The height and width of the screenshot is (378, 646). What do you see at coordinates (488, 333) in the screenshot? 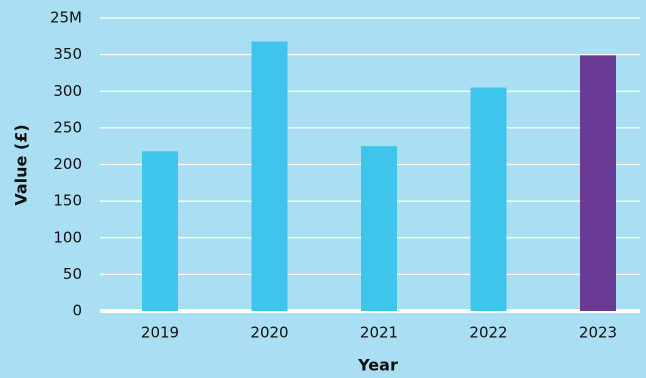
I see `x-tick-label: 2022` at bounding box center [488, 333].